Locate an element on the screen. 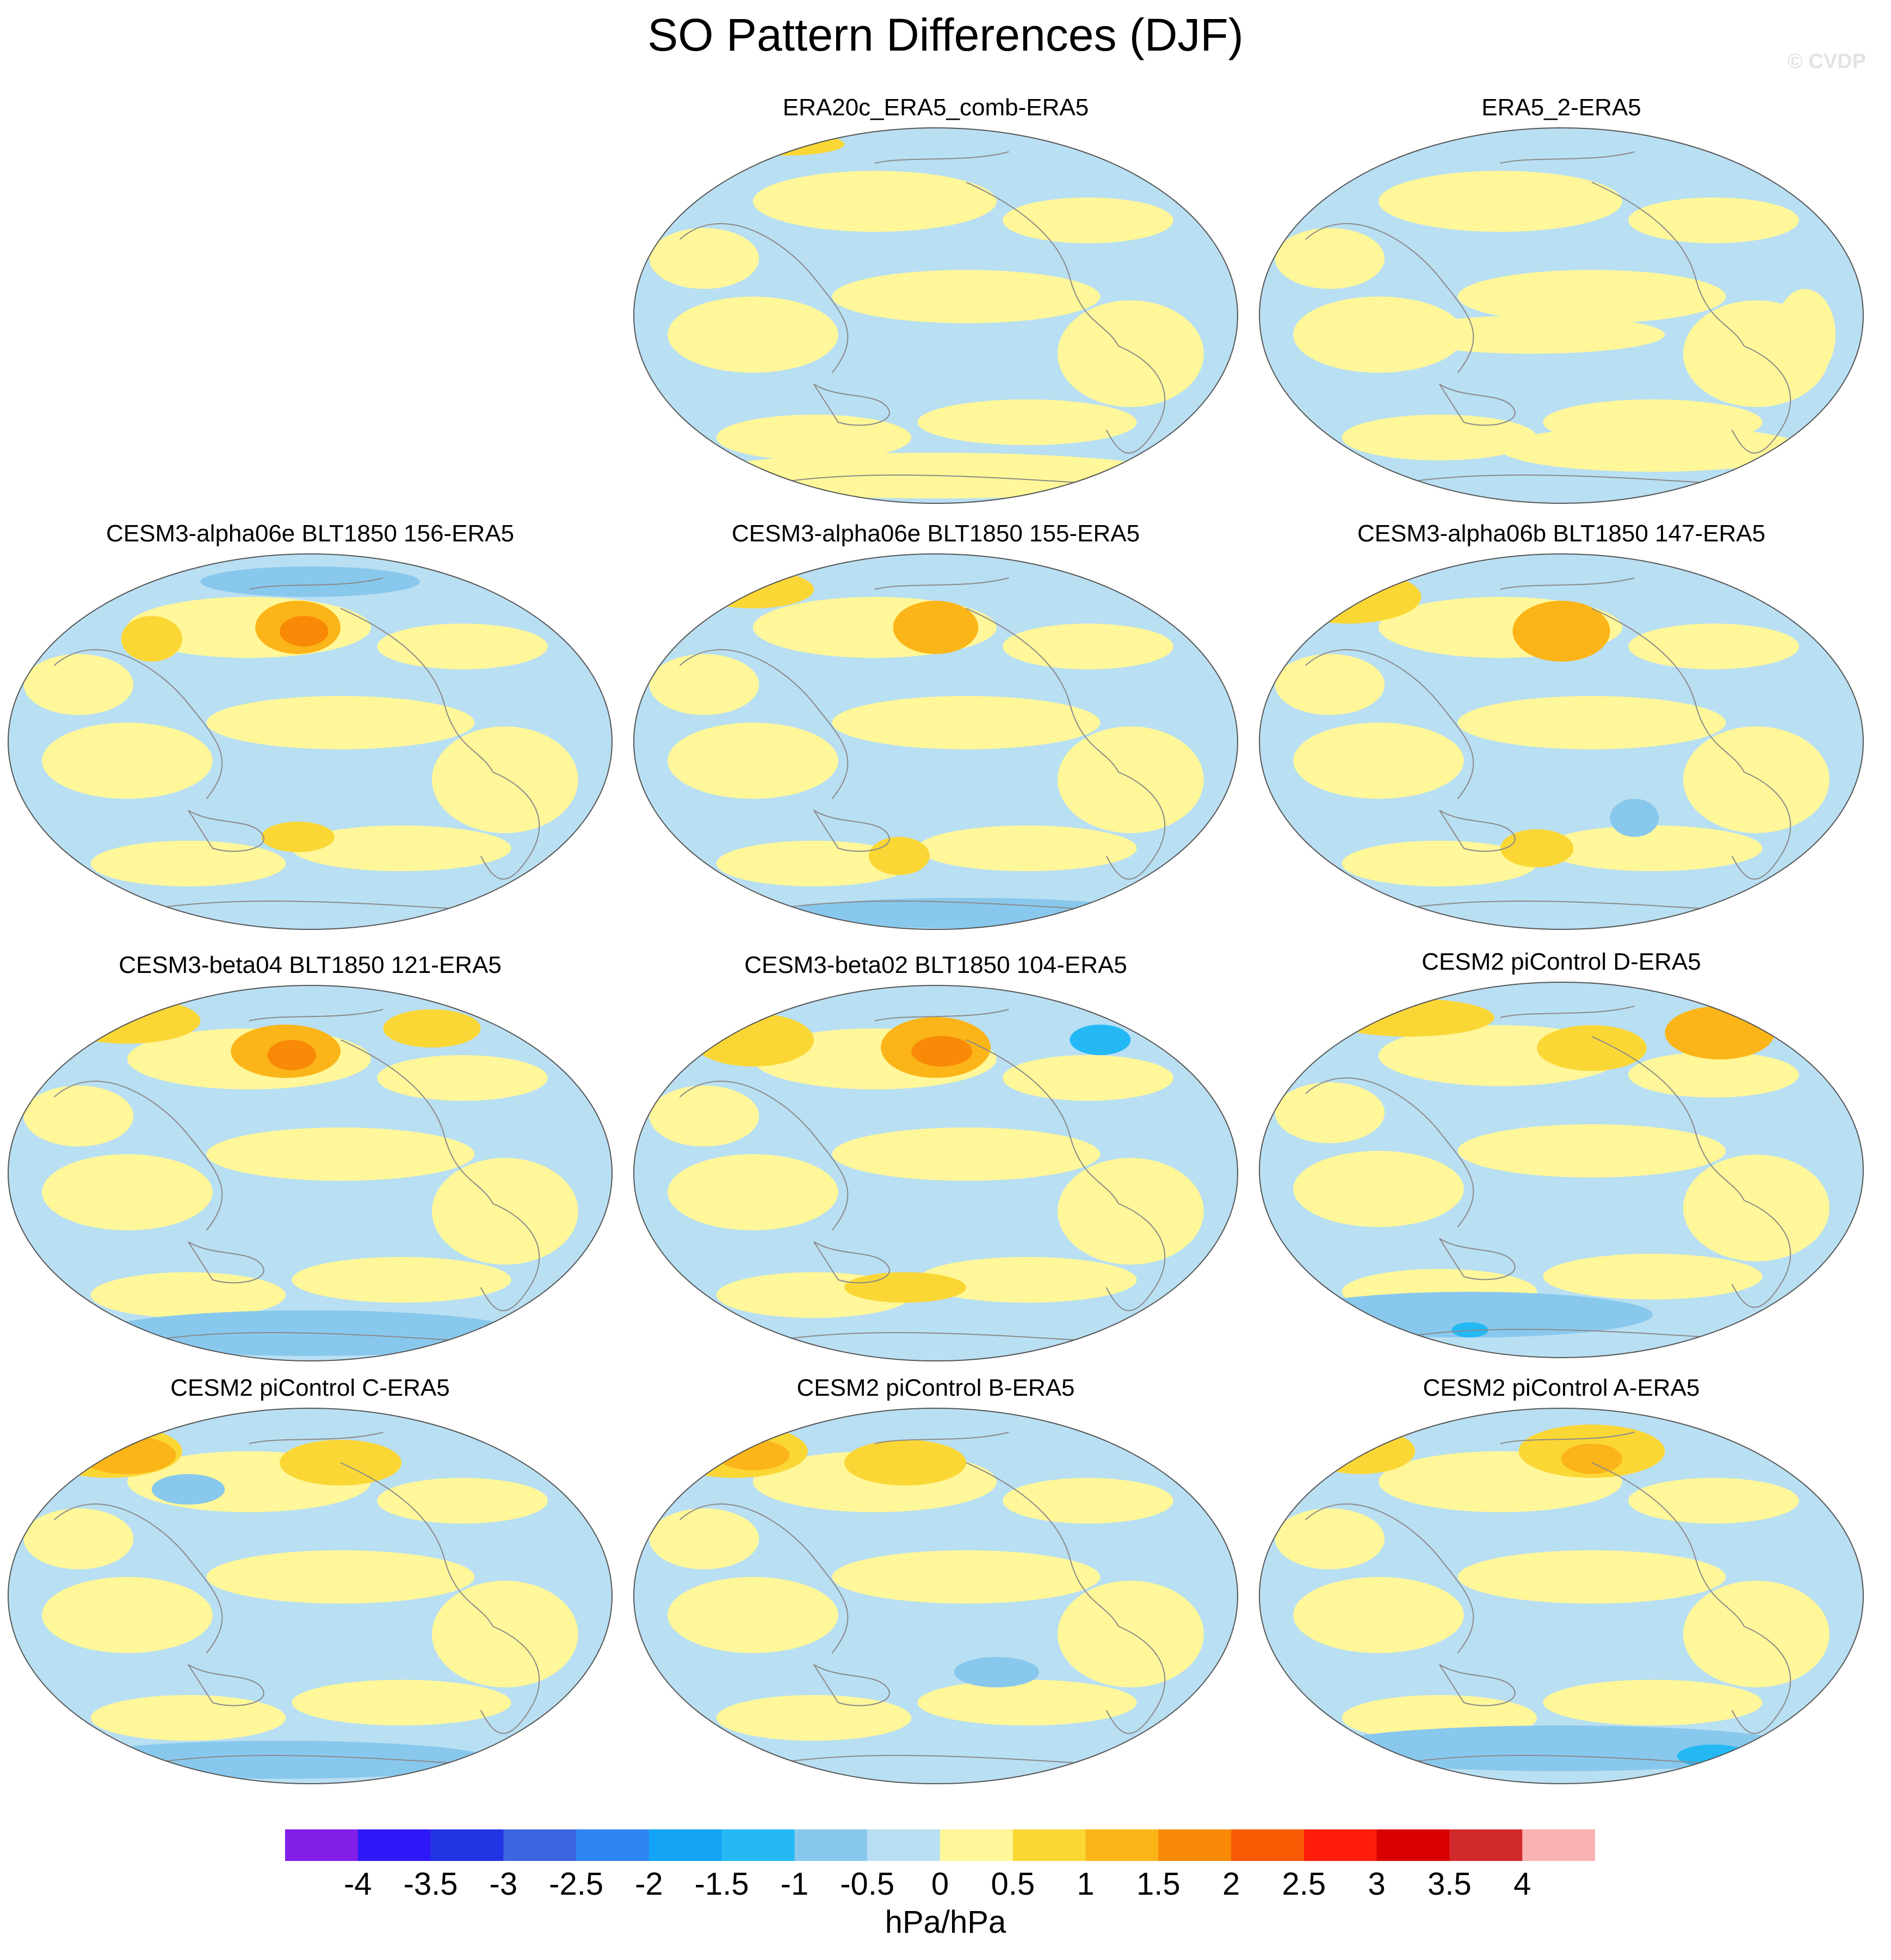 Image resolution: width=1891 pixels, height=1960 pixels. colorbar-tick-label: 2 is located at coordinates (1231, 1884).